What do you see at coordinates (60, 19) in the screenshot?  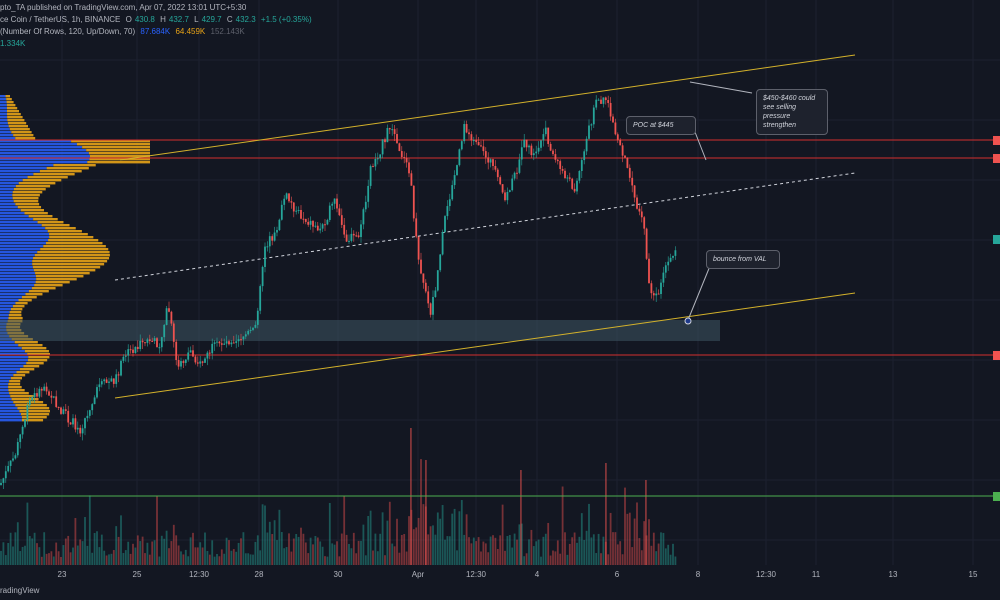 I see `symbol-title: ce Coin / TetherUS, 1h, BINANCE` at bounding box center [60, 19].